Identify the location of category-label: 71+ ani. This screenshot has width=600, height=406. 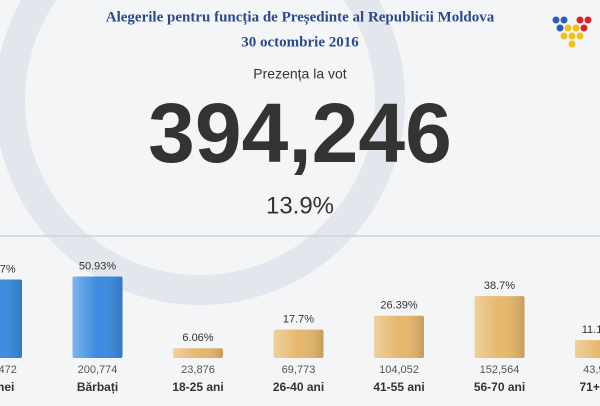
(589, 387).